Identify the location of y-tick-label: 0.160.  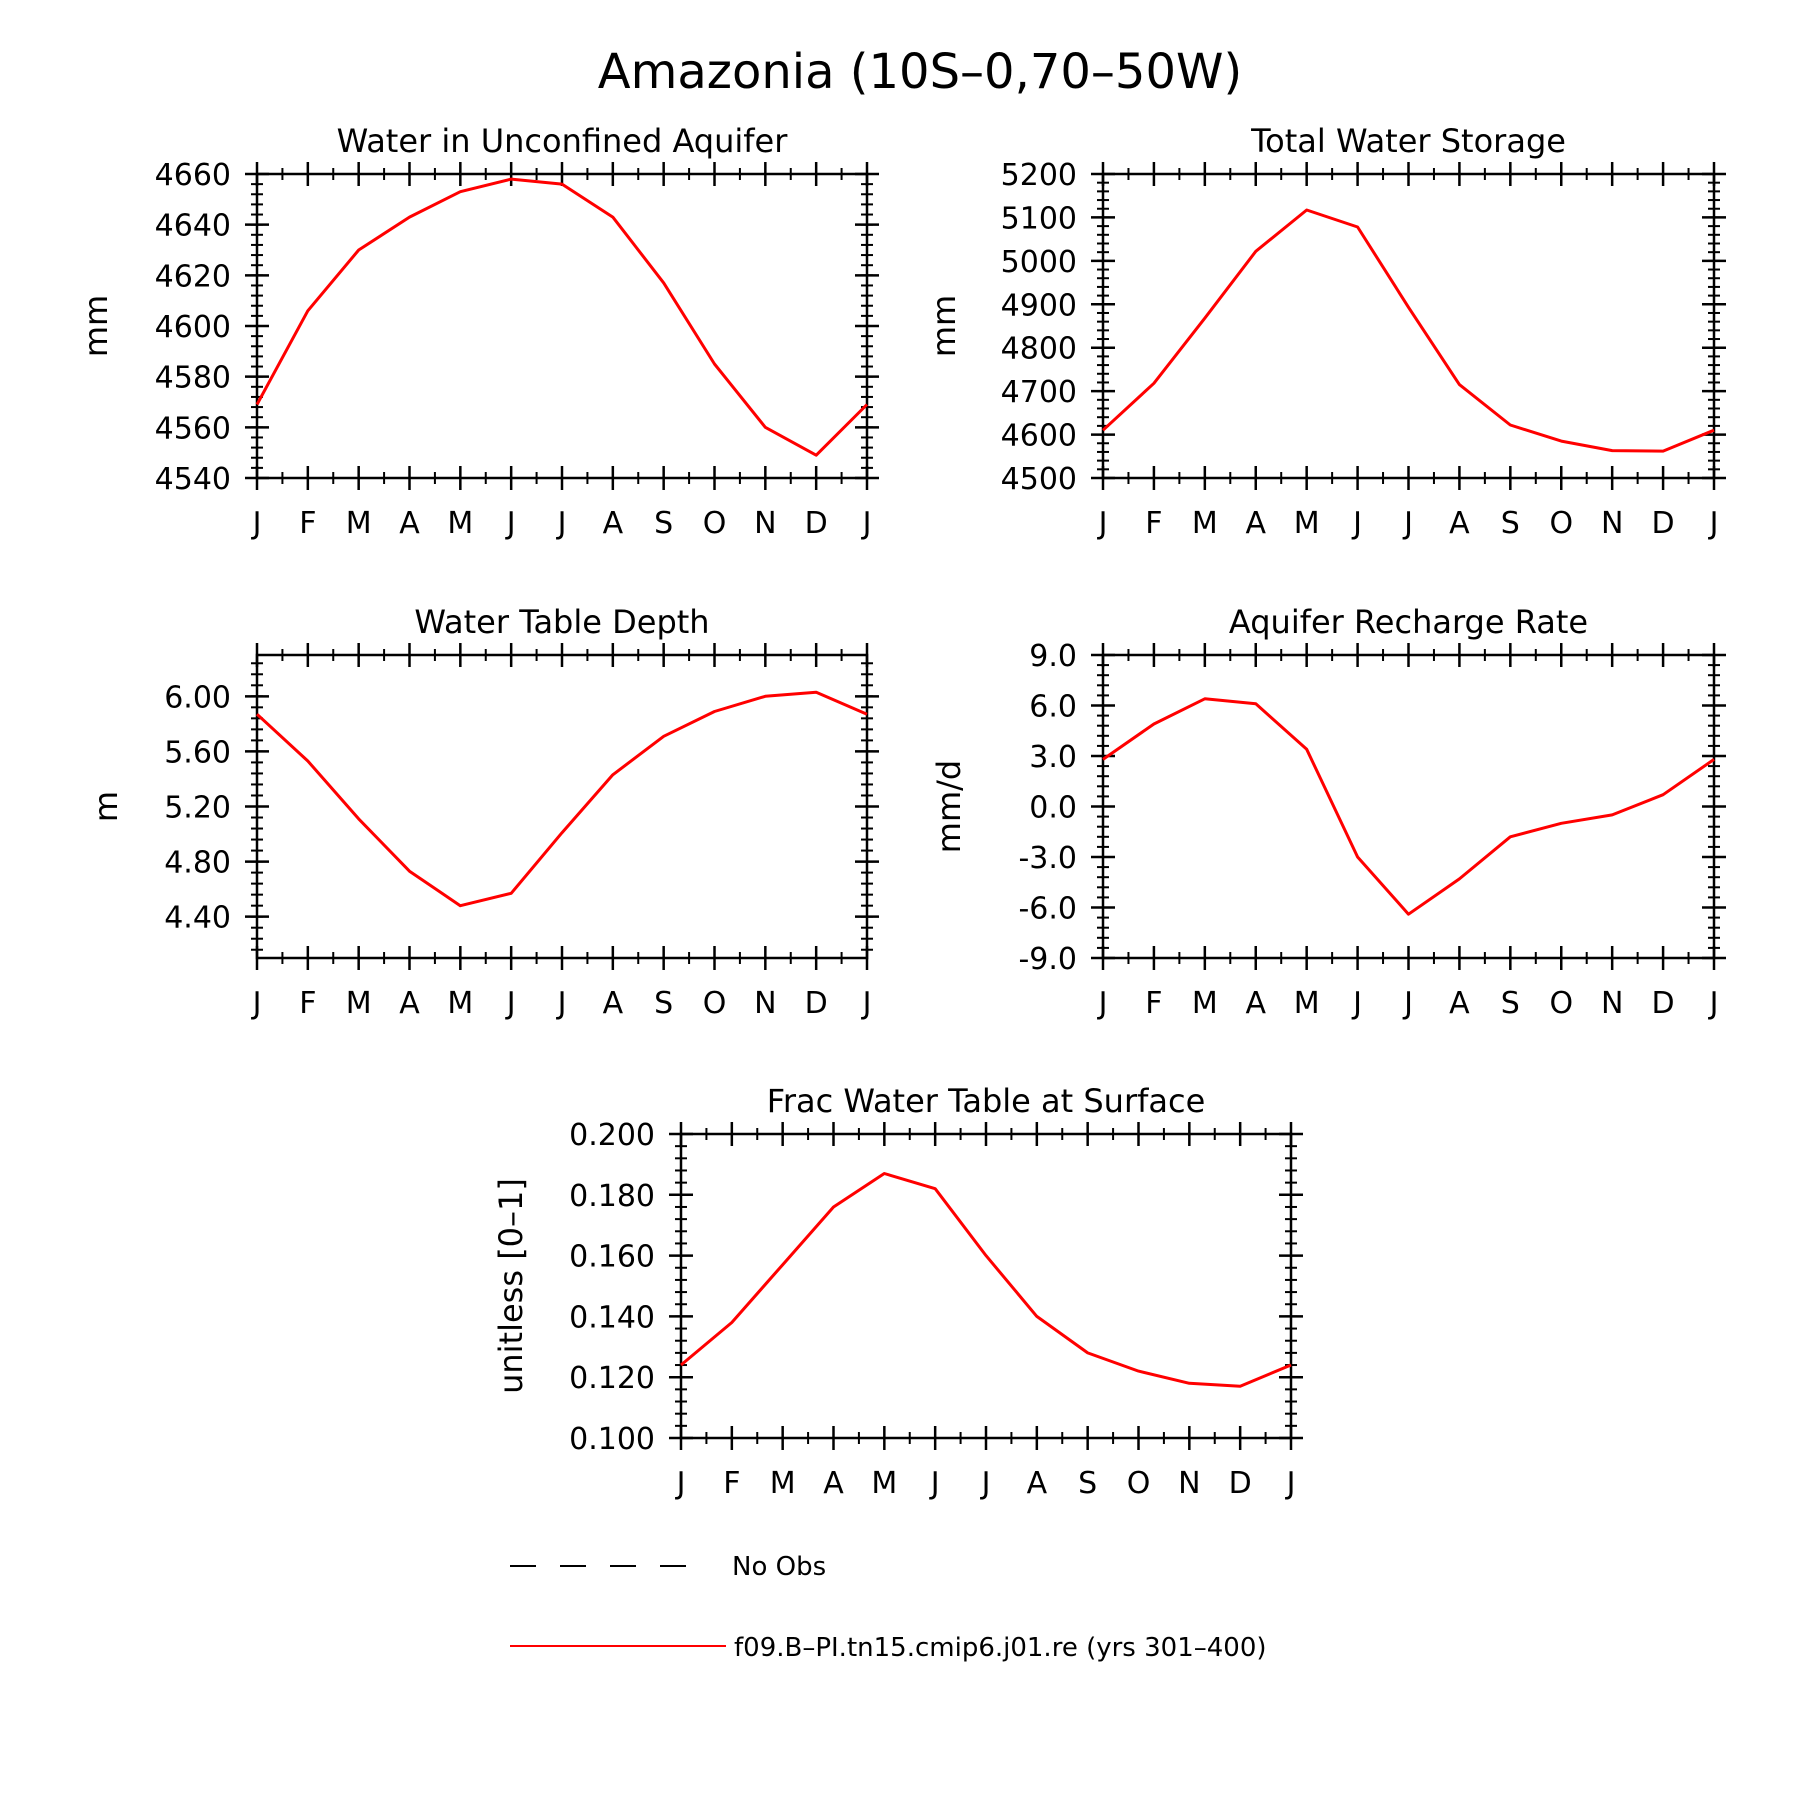
(612, 1257).